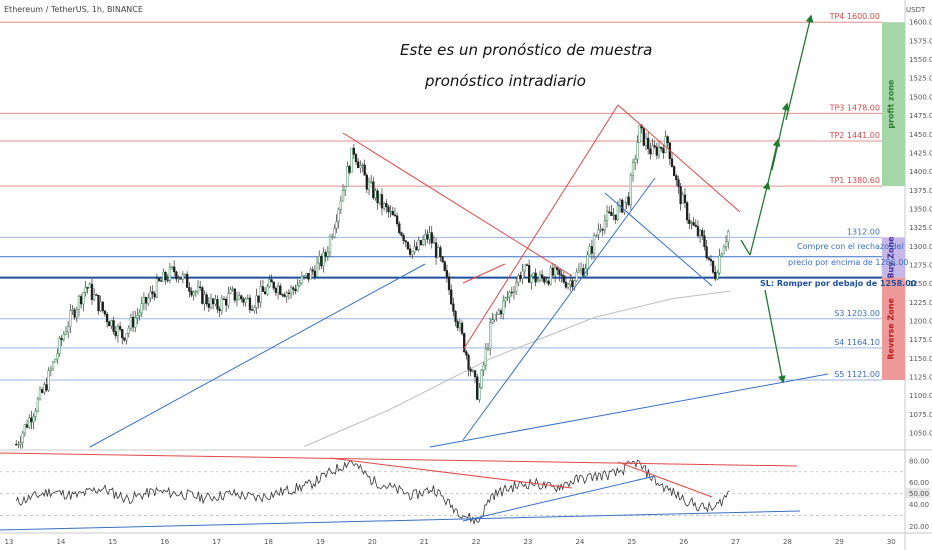 This screenshot has width=932, height=550. Describe the element at coordinates (920, 60) in the screenshot. I see `price-tick-label: 1550.00` at that location.